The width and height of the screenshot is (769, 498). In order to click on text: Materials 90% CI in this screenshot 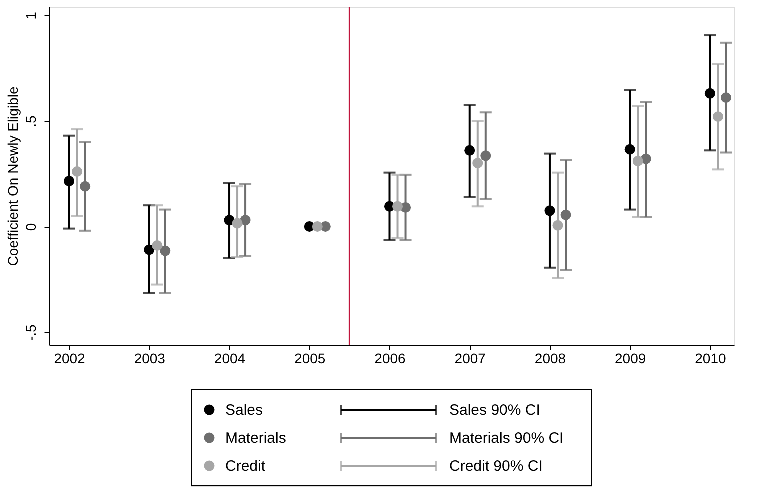, I will do `click(507, 438)`.